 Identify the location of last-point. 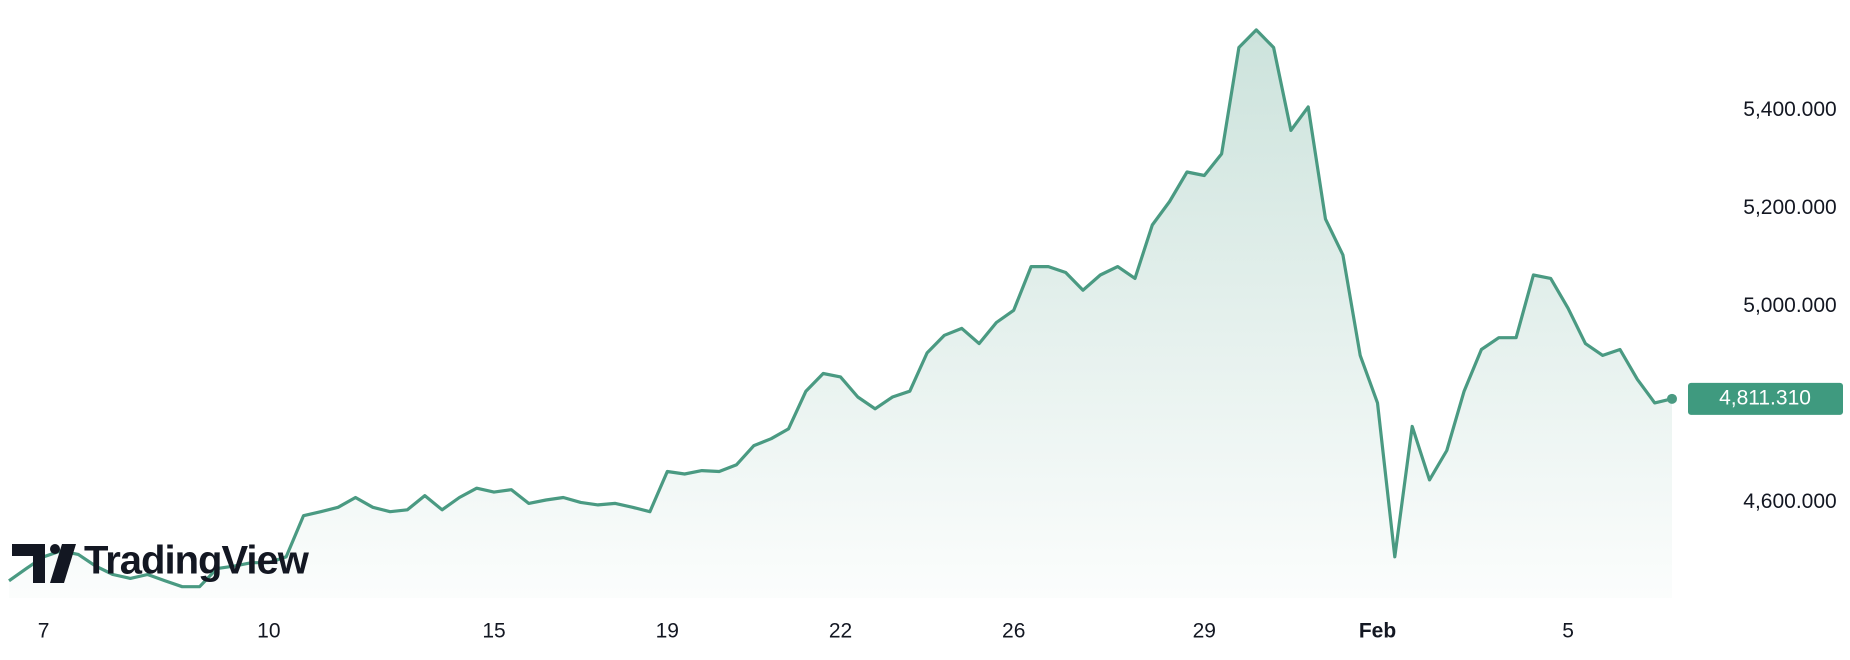
(1672, 398).